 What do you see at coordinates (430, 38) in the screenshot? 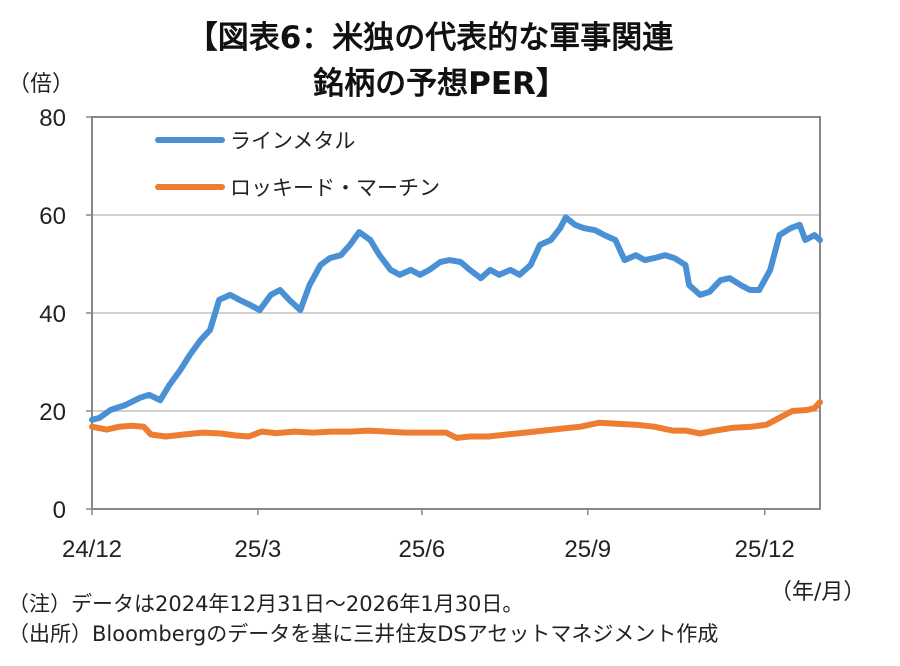
I see `chart-title-line1: 【図表6：米独の代表的な軍事関連` at bounding box center [430, 38].